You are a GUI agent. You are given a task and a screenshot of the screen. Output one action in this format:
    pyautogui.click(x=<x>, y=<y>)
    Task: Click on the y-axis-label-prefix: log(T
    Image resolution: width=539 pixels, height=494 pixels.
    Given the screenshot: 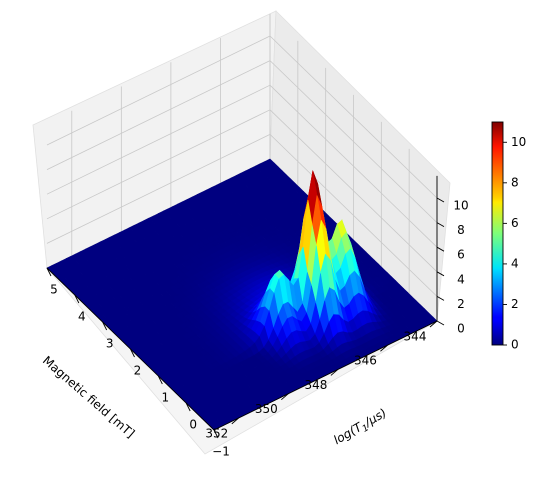 What is the action you would take?
    pyautogui.click(x=348, y=433)
    